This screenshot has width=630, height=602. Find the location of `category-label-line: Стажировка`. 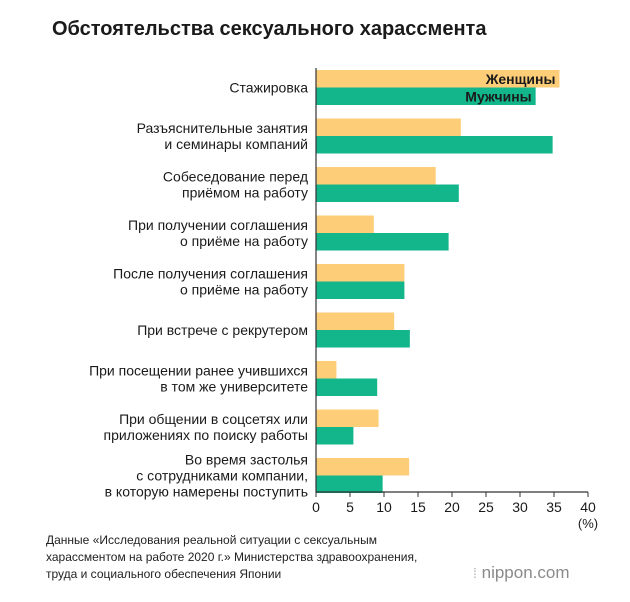

category-label-line: Стажировка is located at coordinates (268, 88).